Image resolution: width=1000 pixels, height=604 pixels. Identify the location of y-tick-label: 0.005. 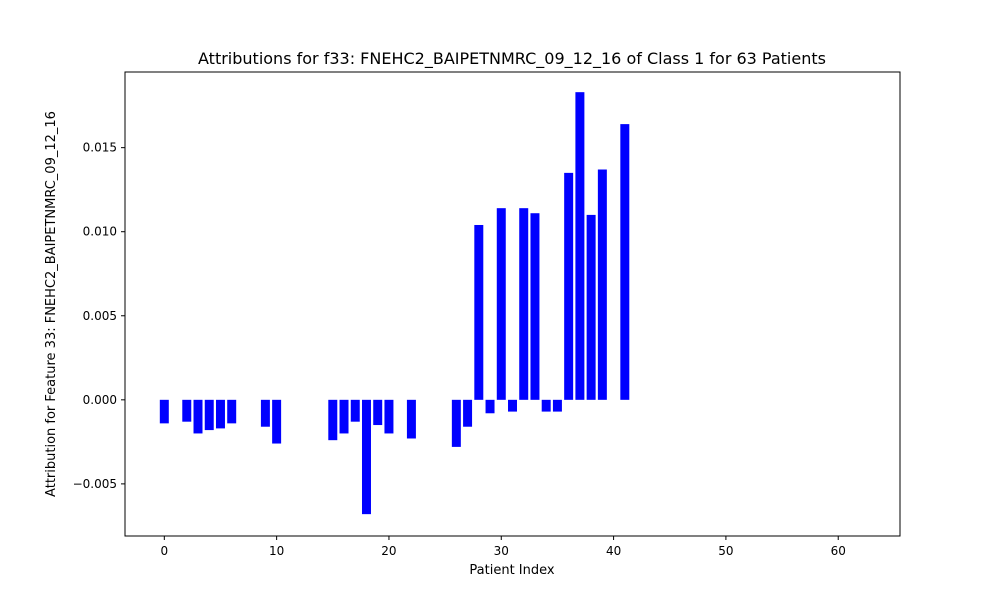
(100, 316).